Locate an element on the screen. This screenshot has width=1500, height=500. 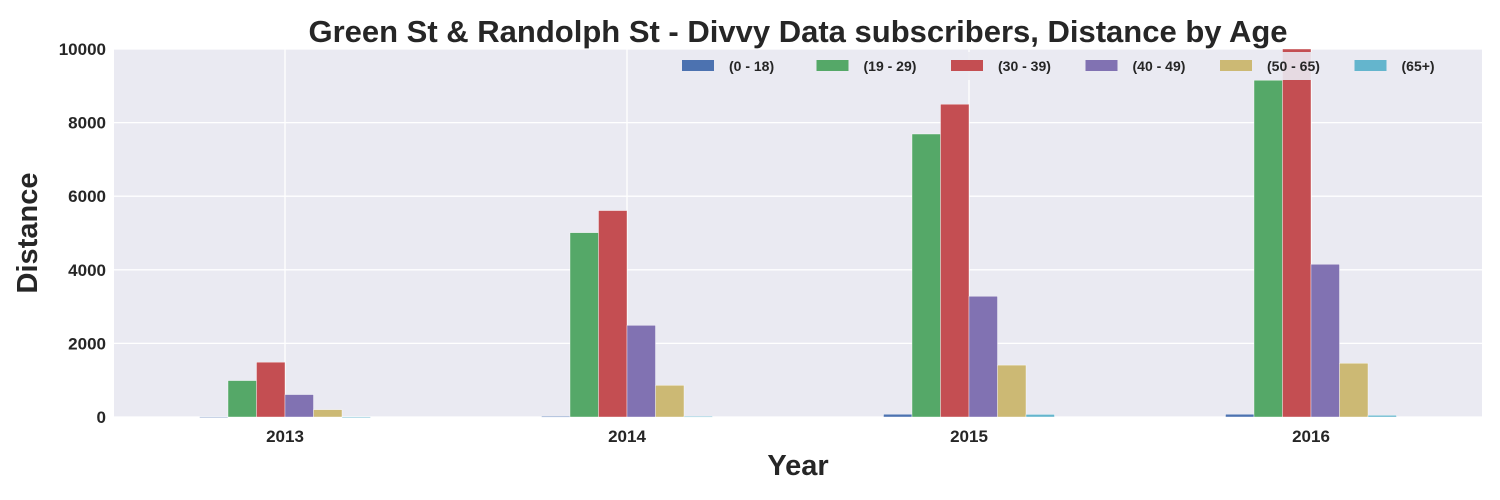
bar-40-49-2015 is located at coordinates (983, 357).